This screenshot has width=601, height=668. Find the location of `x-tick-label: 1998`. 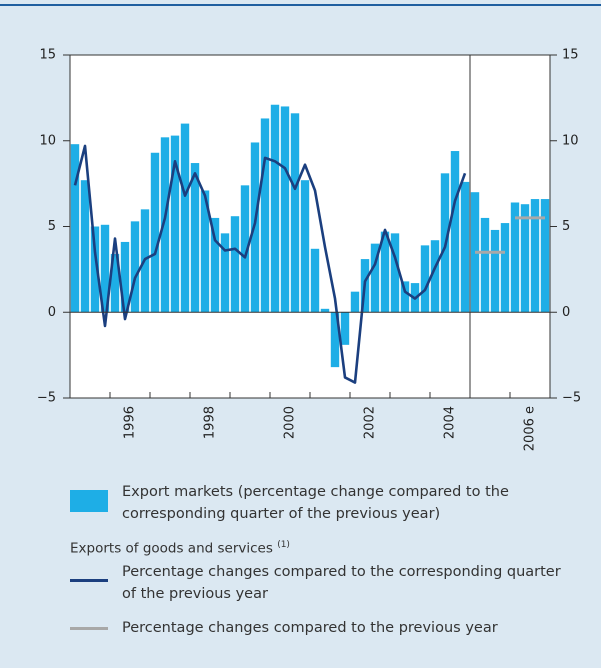

x-tick-label: 1998 is located at coordinates (210, 422).